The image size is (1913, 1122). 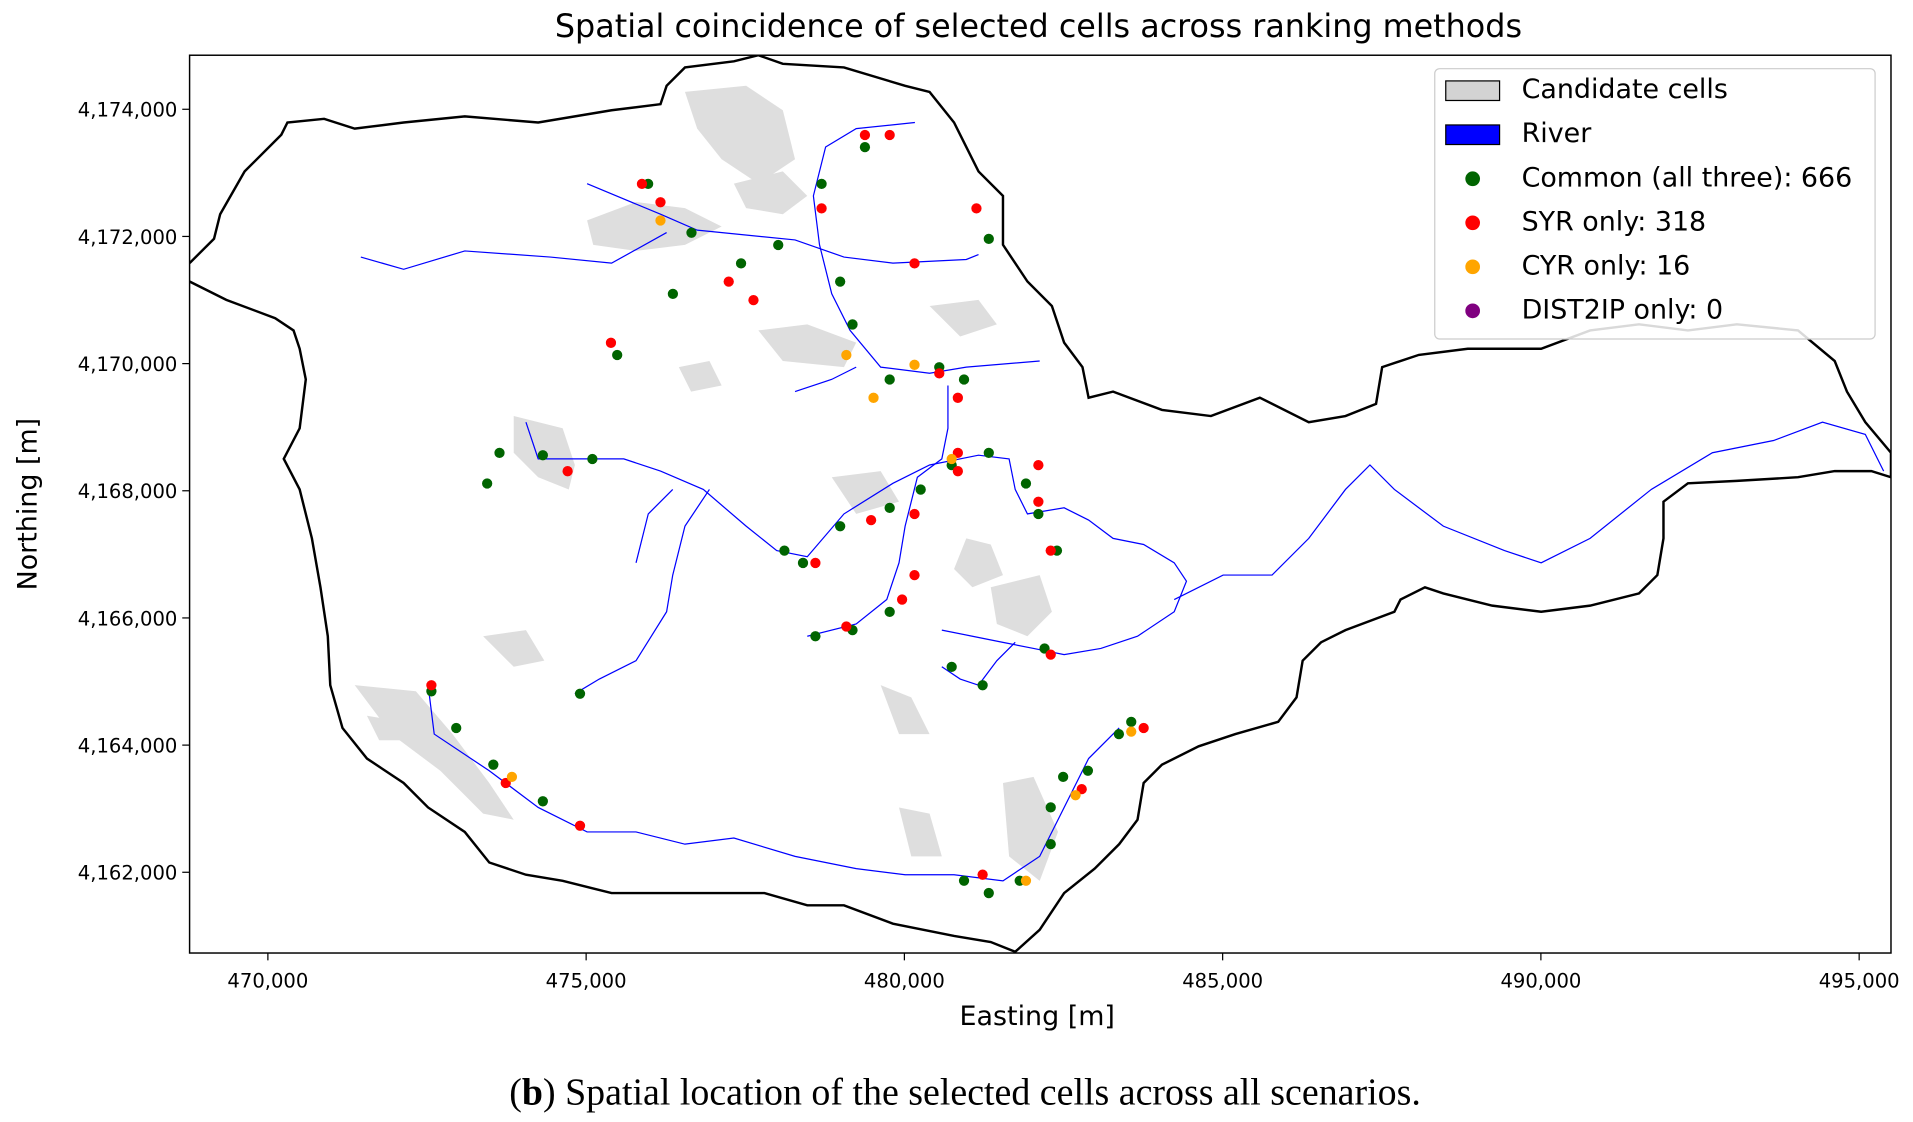 I want to click on x-tick-label: 495,000, so click(x=1859, y=980).